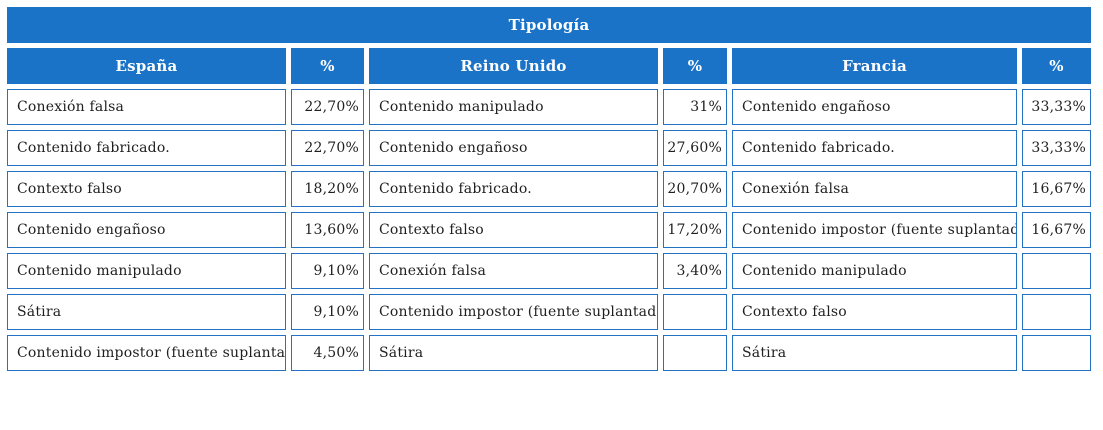 The height and width of the screenshot is (430, 1103). What do you see at coordinates (327, 66) in the screenshot?
I see `column-header-pct-espana: %` at bounding box center [327, 66].